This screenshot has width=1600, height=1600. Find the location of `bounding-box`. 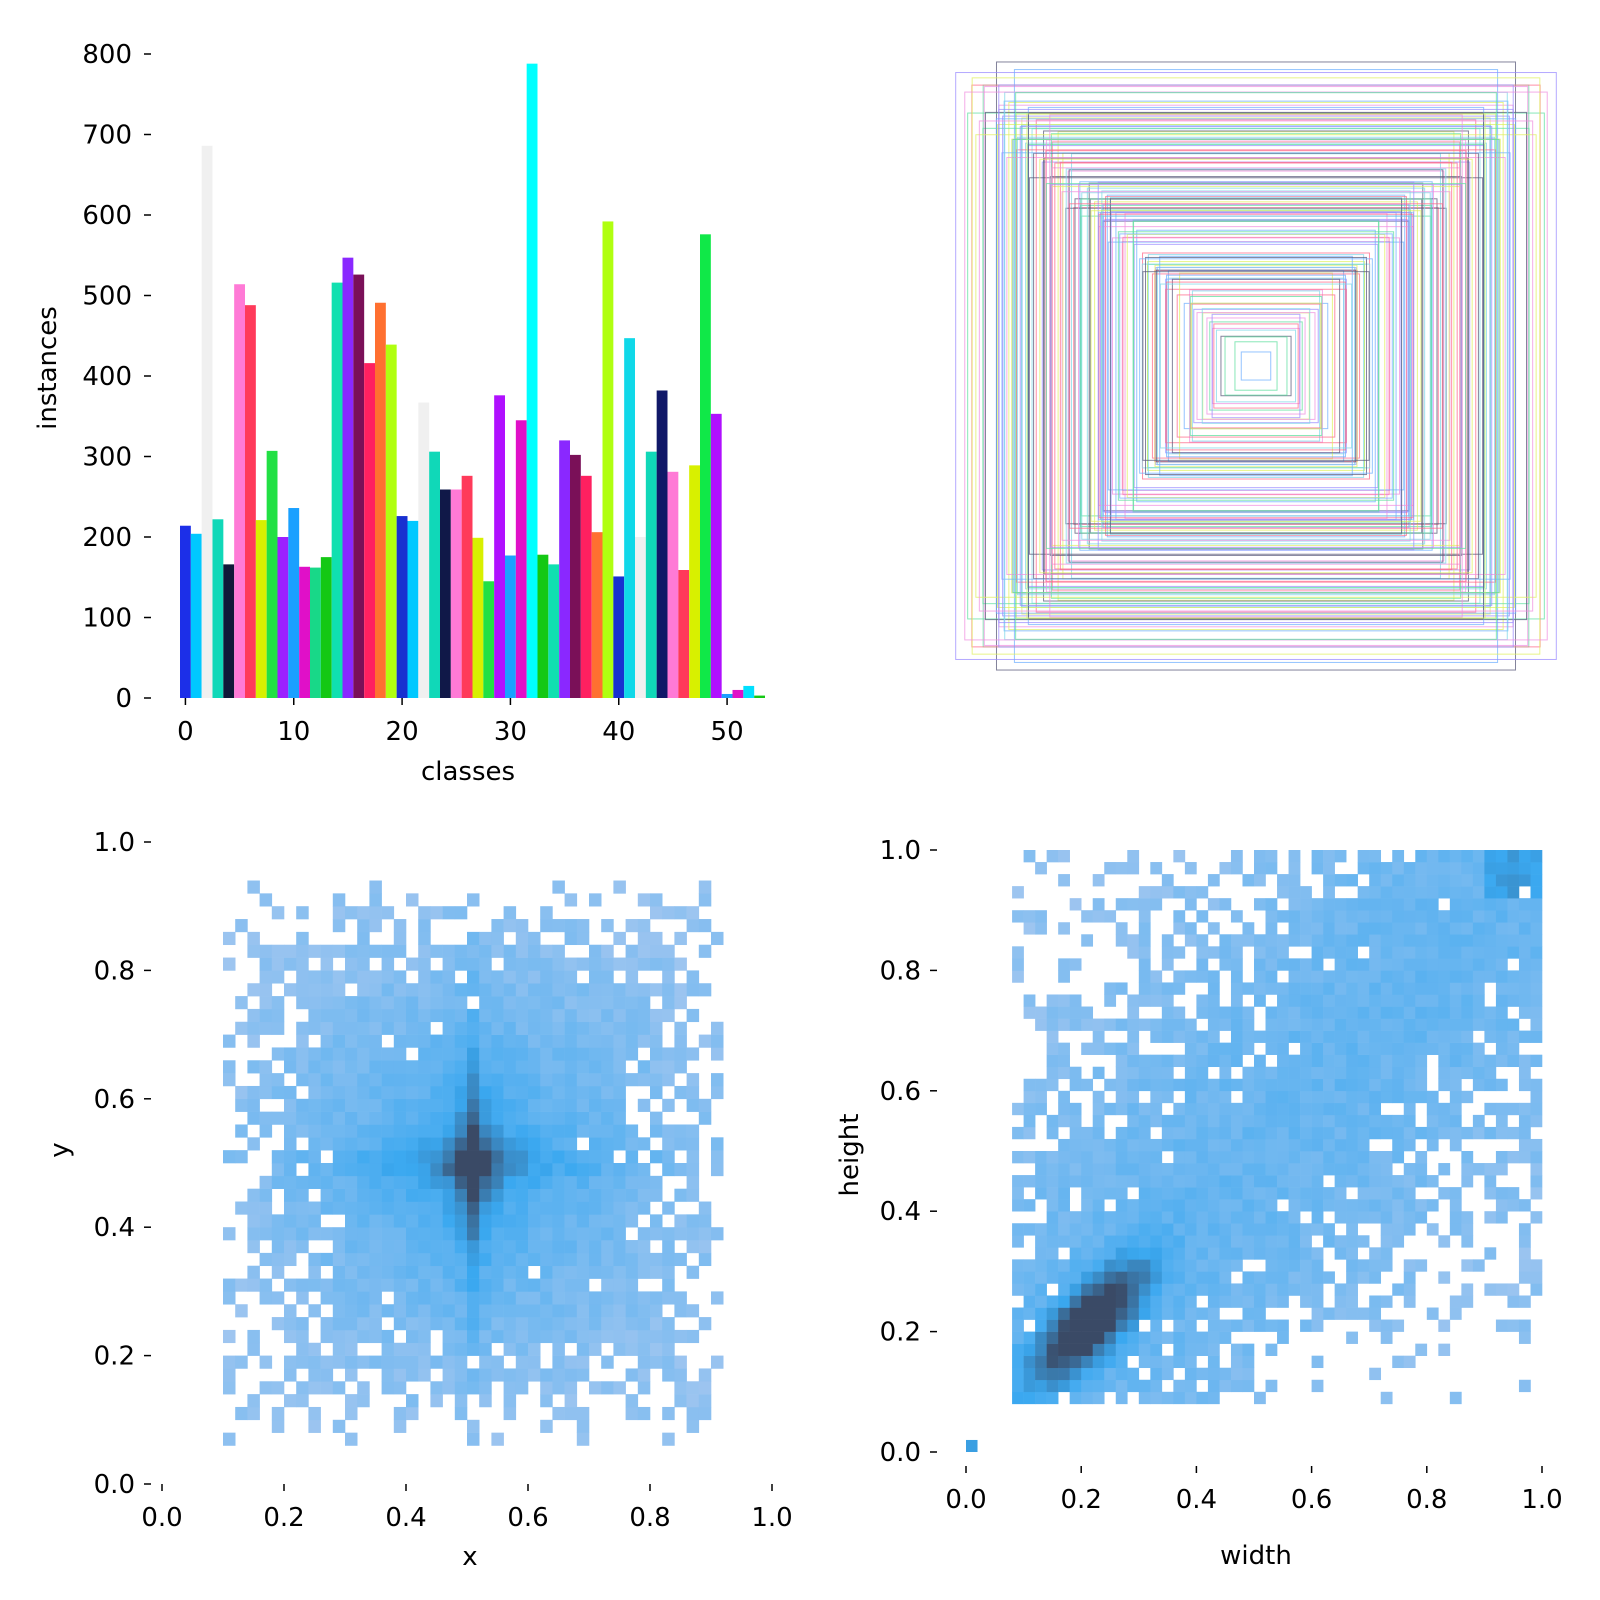

bounding-box is located at coordinates (1256, 366).